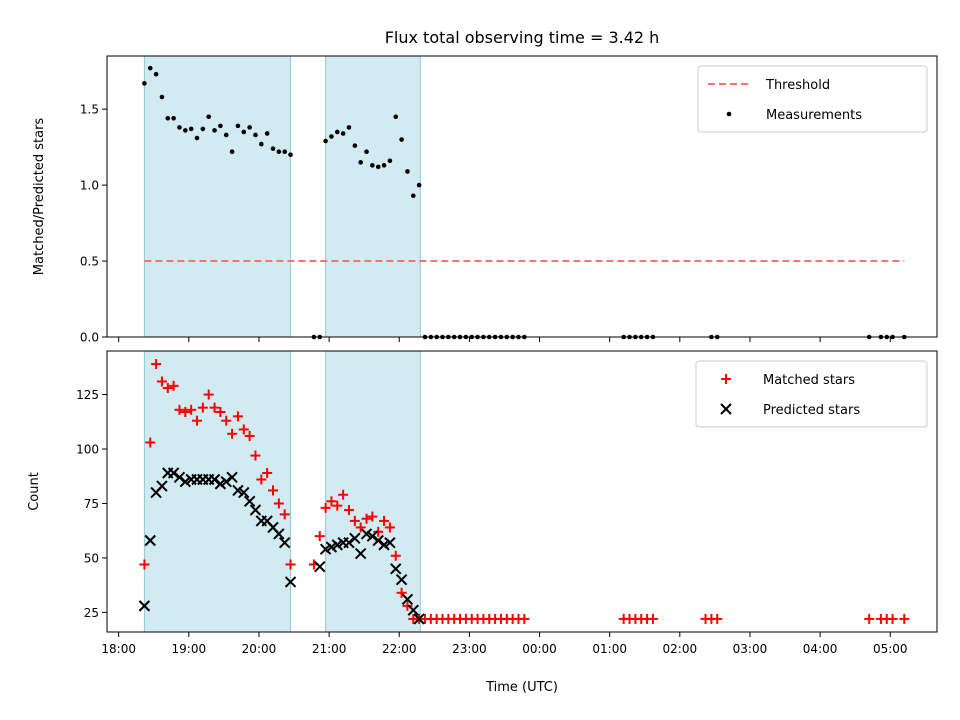 The width and height of the screenshot is (960, 720). I want to click on xtick-label: 05:00, so click(890, 649).